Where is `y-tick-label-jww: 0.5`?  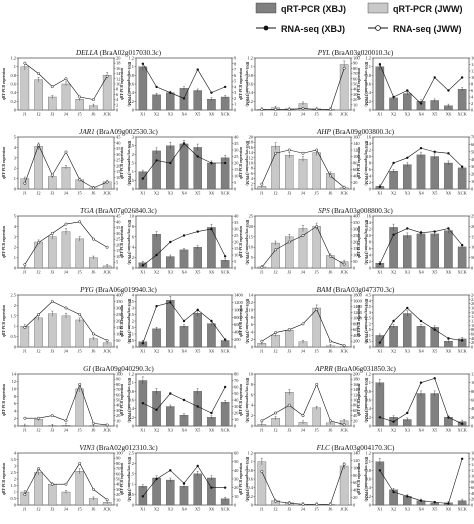 y-tick-label-jww: 0.5 is located at coordinates (14, 336).